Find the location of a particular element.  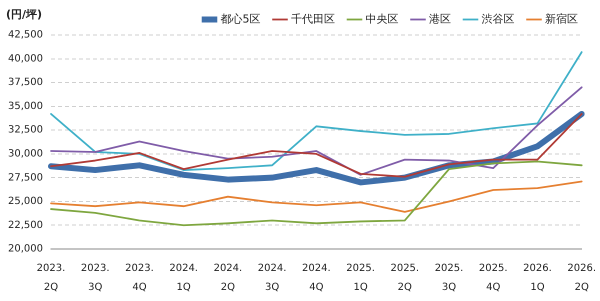

legend-label: 千代田区 is located at coordinates (313, 19).